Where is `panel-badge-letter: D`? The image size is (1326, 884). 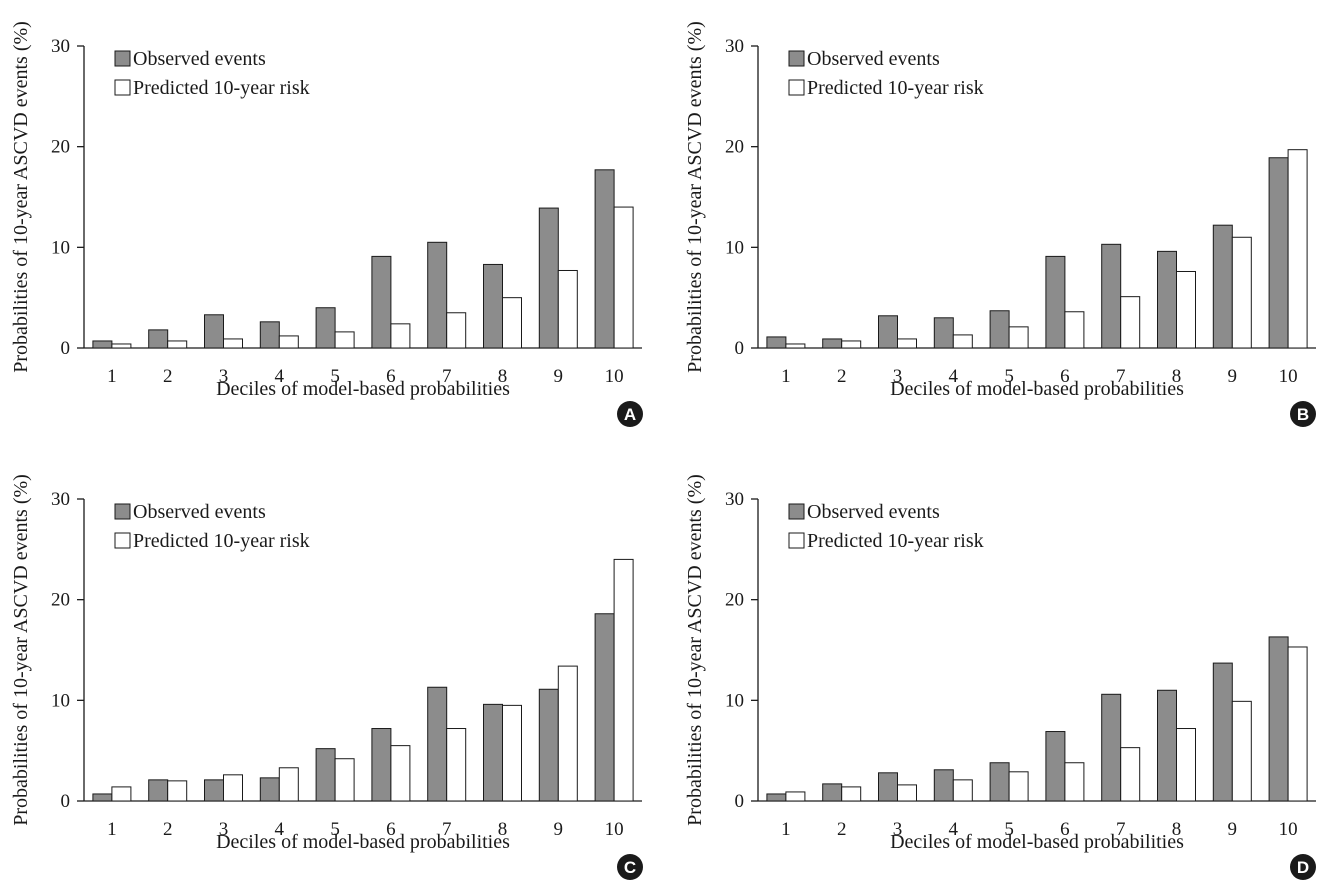 panel-badge-letter: D is located at coordinates (1303, 867).